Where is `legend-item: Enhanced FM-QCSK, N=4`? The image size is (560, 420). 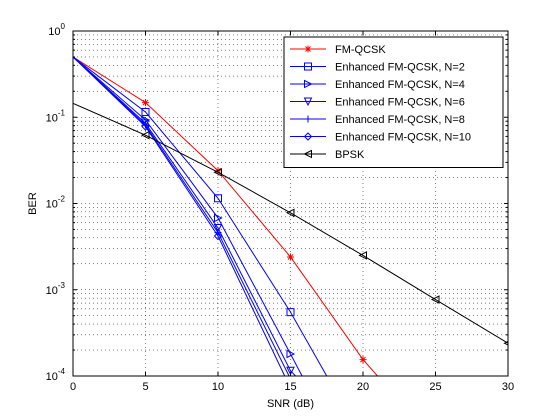 legend-item: Enhanced FM-QCSK, N=4 is located at coordinates (377, 85).